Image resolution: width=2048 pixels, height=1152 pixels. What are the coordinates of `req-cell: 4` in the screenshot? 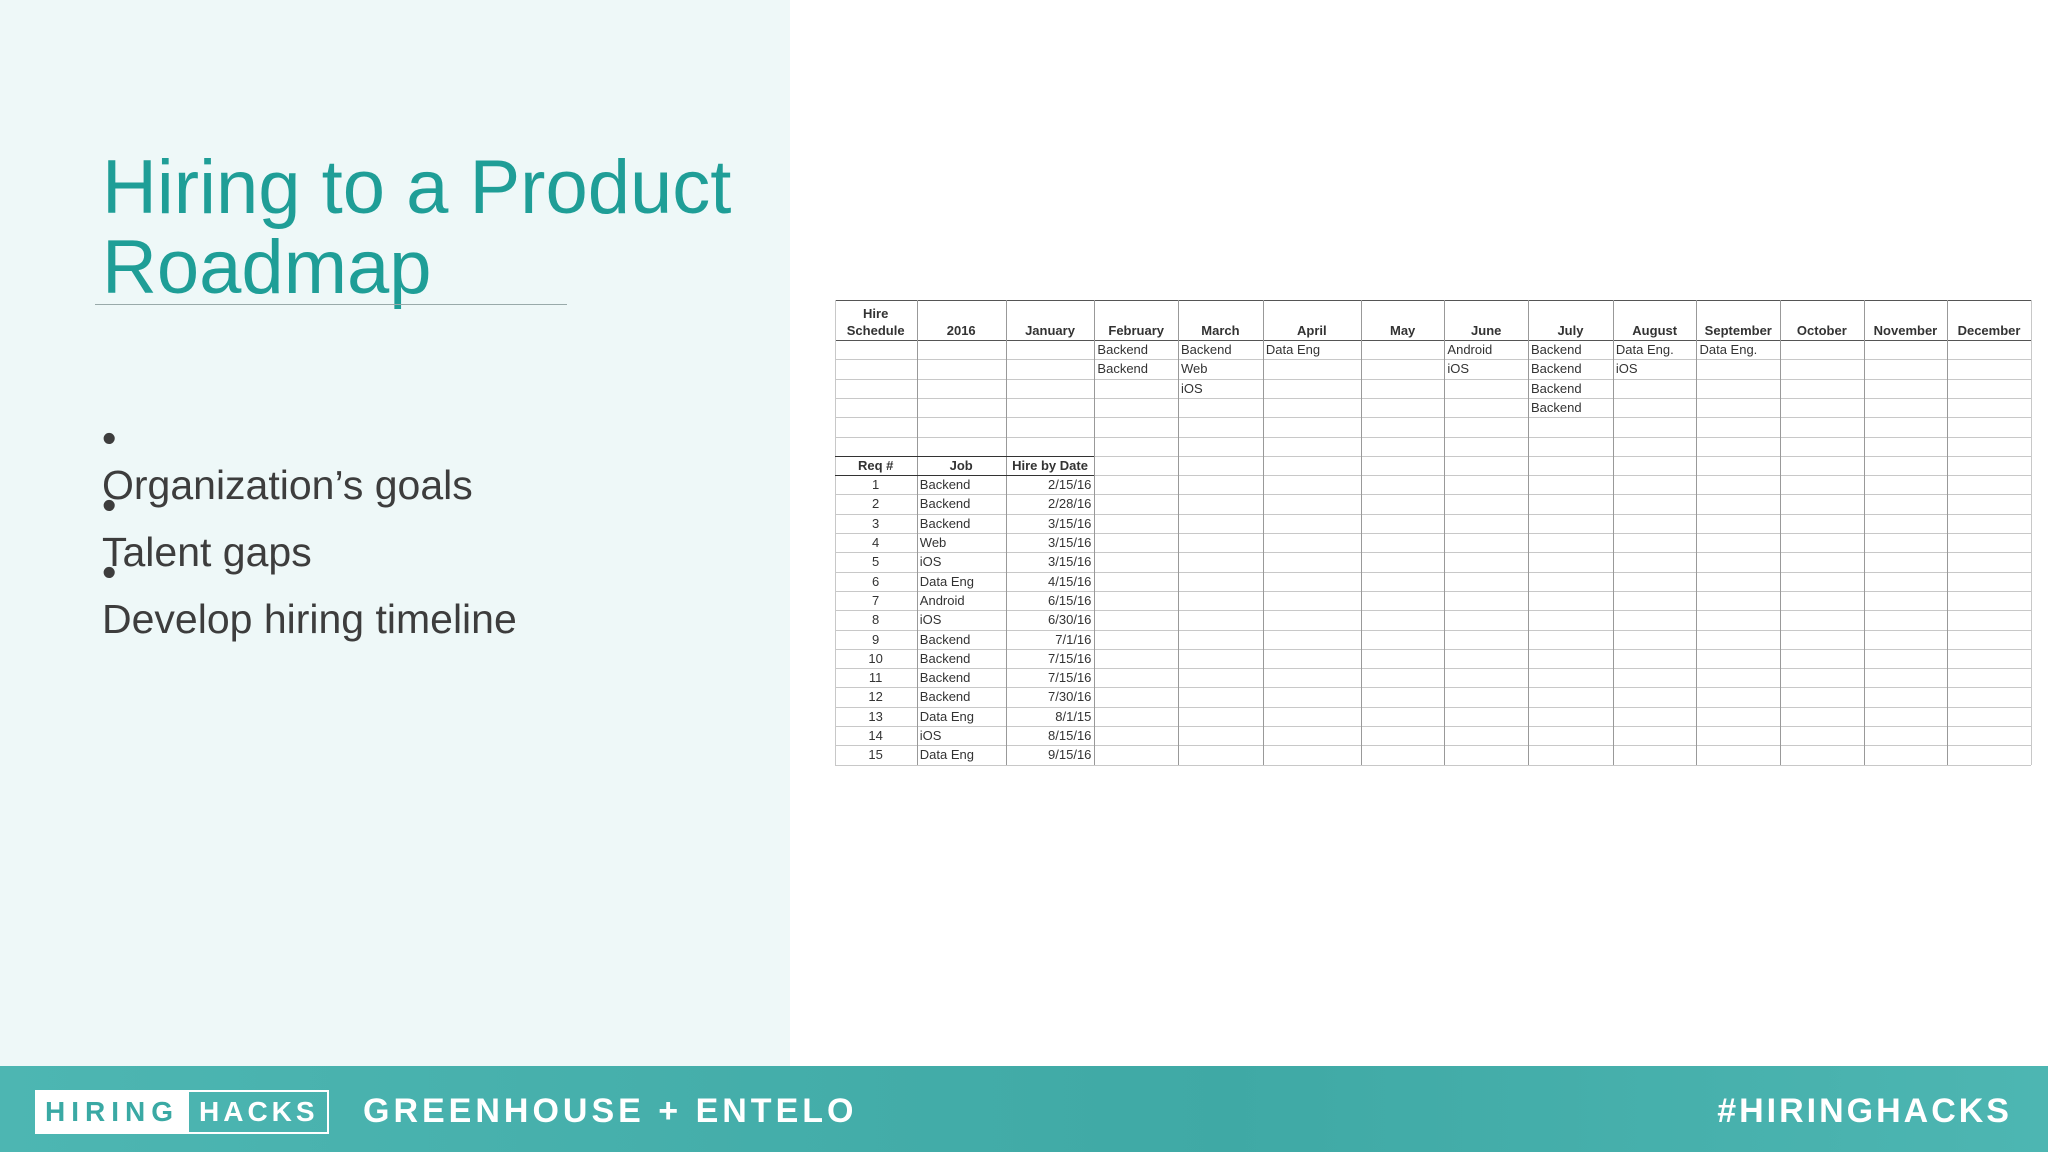 It's located at (876, 542).